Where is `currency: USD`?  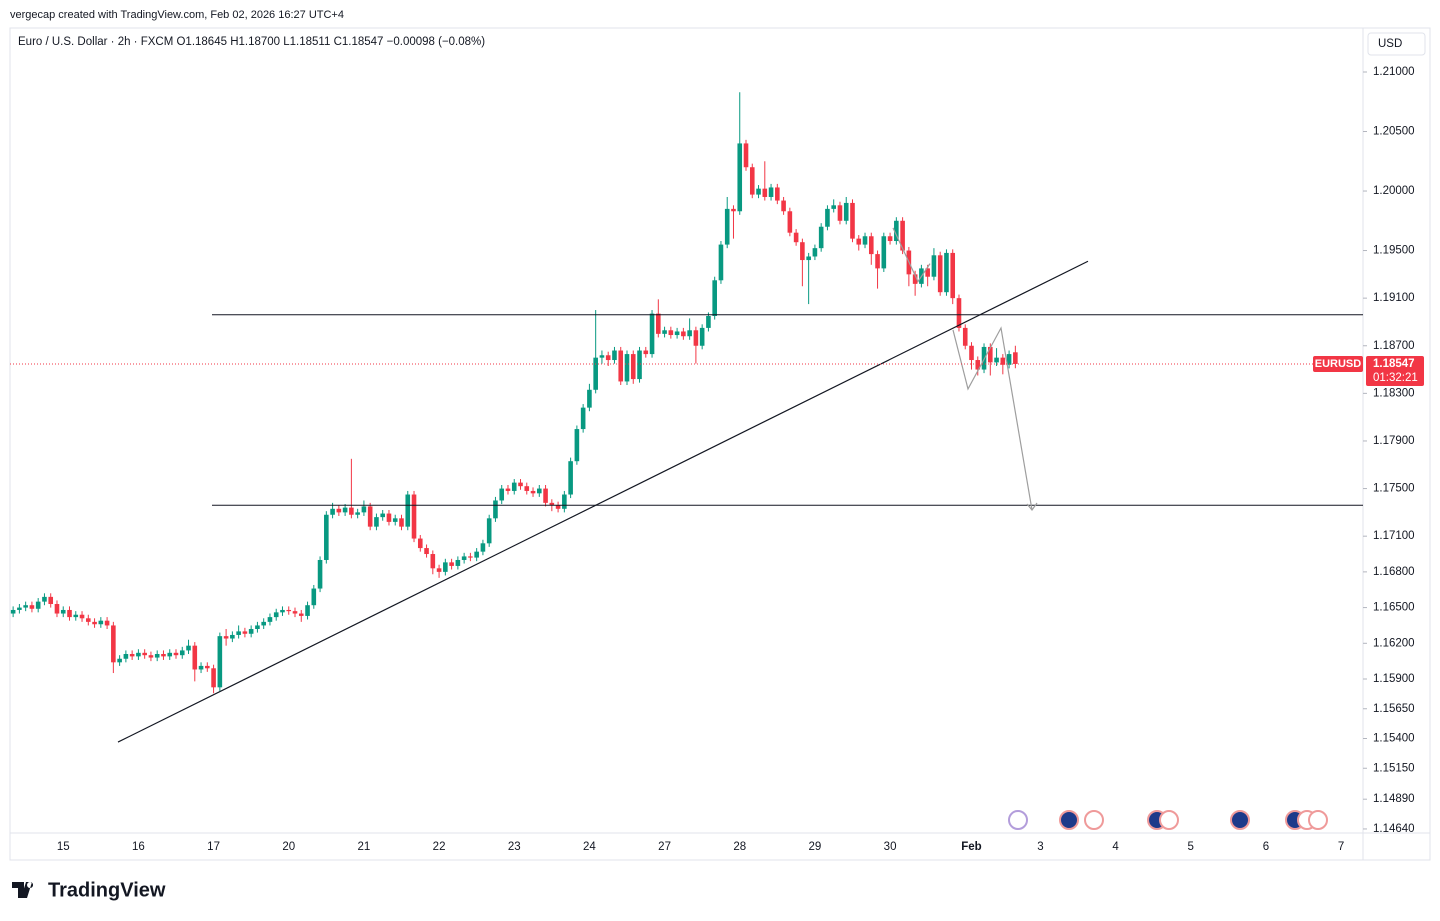 currency: USD is located at coordinates (1390, 44).